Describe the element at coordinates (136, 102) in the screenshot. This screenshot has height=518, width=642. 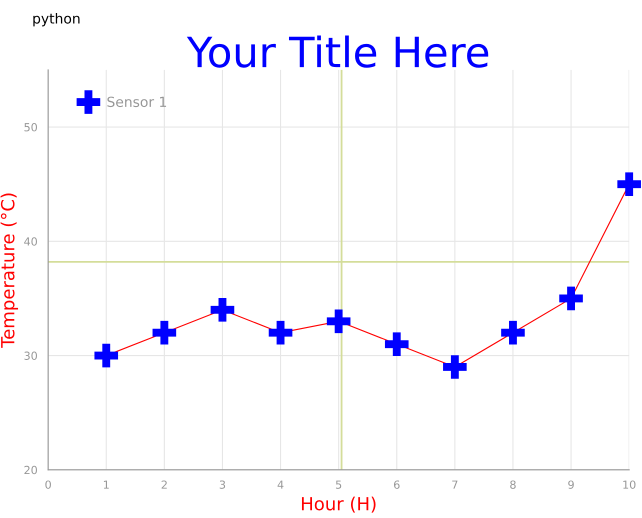
I see `legend-label: Sensor 1` at that location.